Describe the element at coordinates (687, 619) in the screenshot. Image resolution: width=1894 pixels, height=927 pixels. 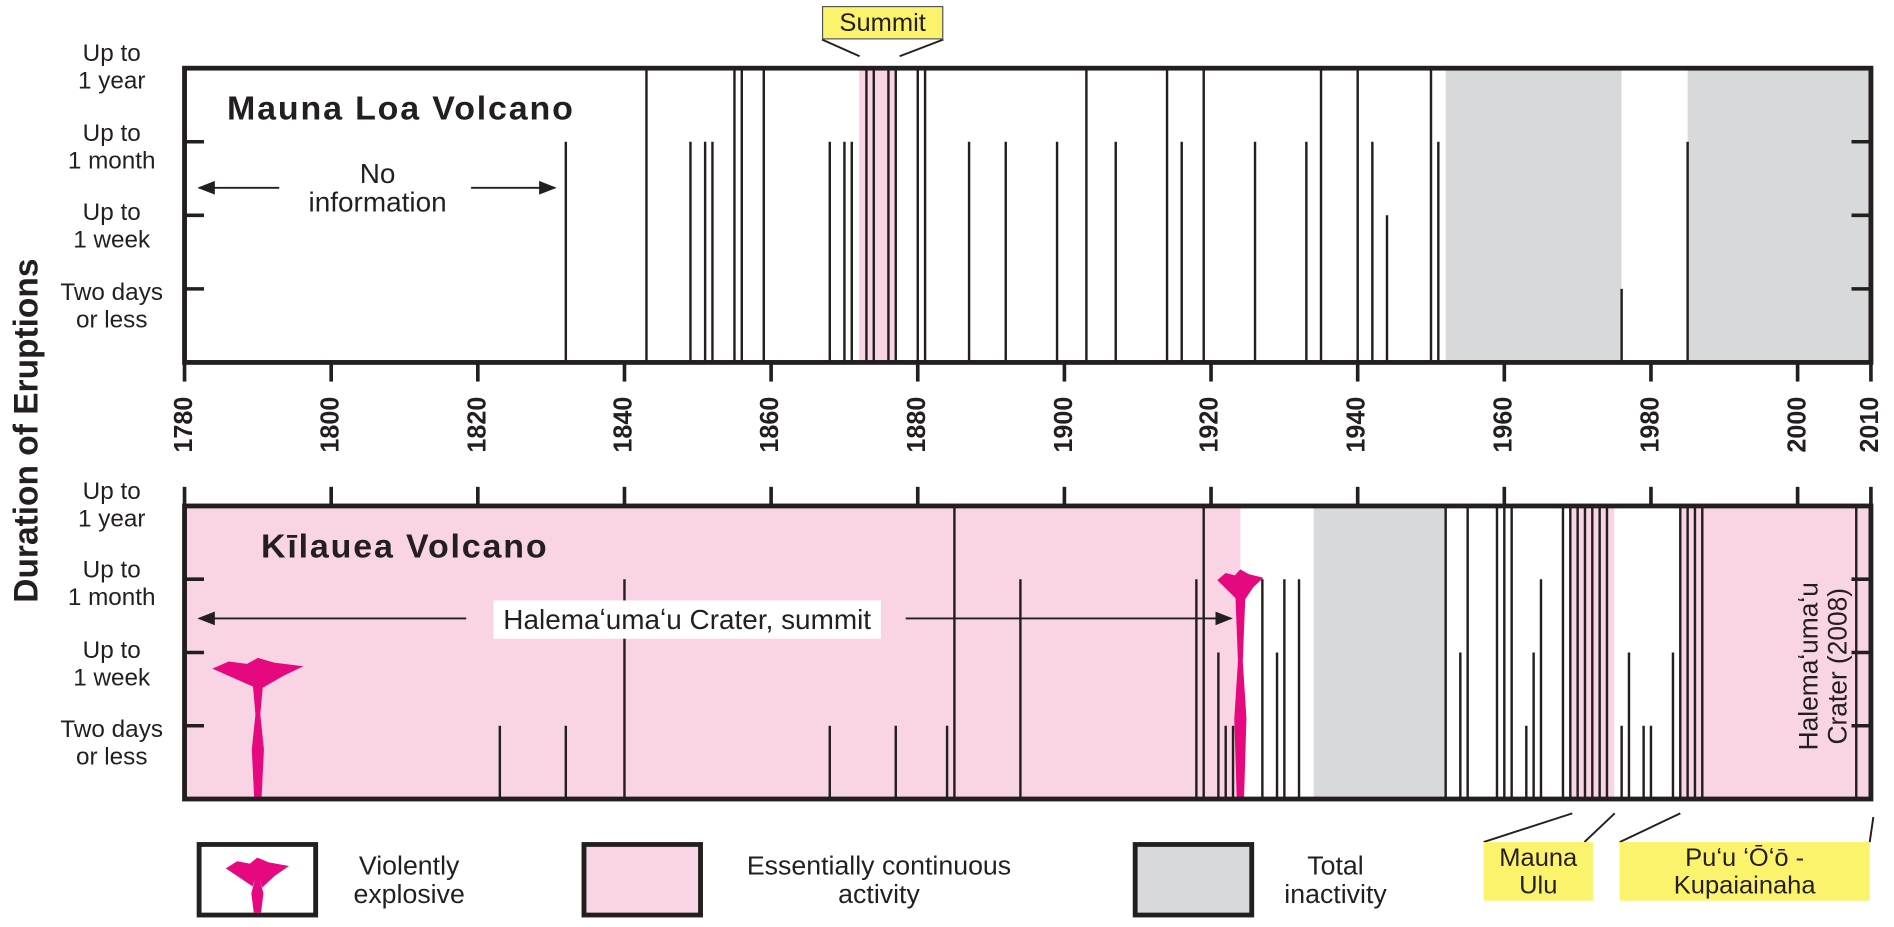
I see `annotation: Halemaʻumaʻu Crater, summit` at that location.